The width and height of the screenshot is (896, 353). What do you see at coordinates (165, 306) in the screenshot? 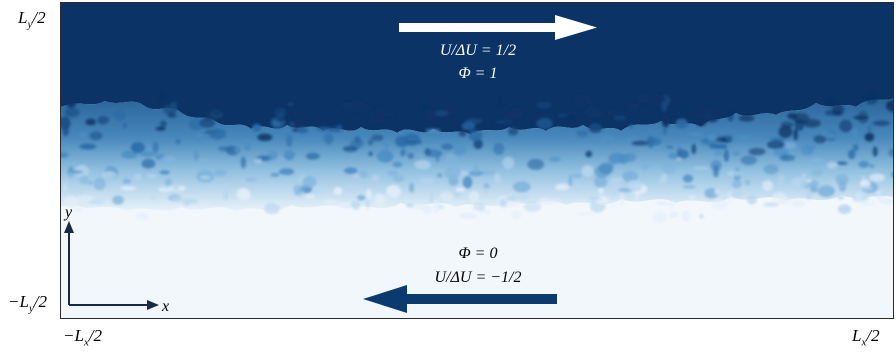
I see `x-axis-label: x` at bounding box center [165, 306].